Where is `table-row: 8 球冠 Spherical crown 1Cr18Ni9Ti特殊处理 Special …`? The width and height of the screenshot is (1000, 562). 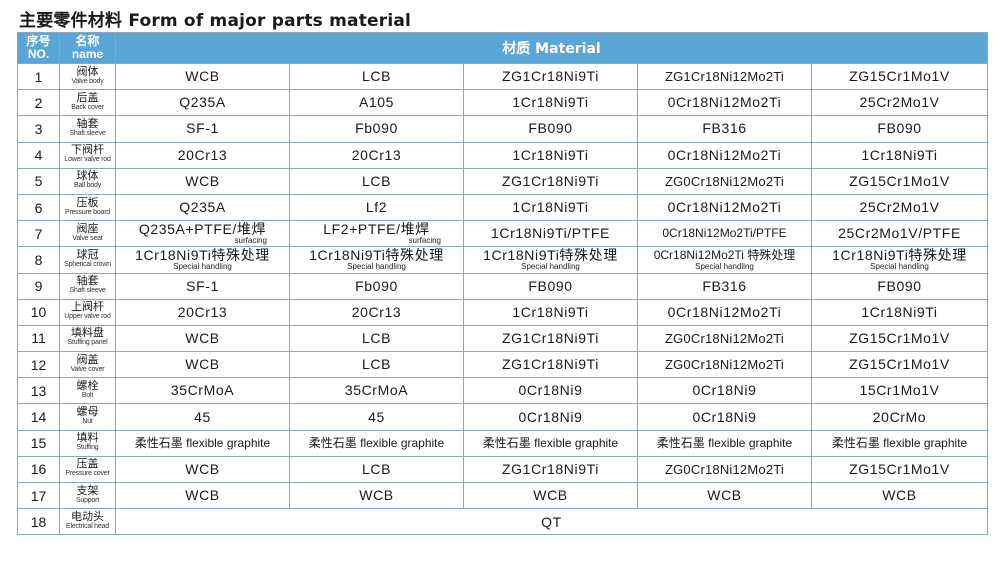
table-row: 8 球冠 Spherical crown 1Cr18Ni9Ti特殊处理 Special … is located at coordinates (503, 260).